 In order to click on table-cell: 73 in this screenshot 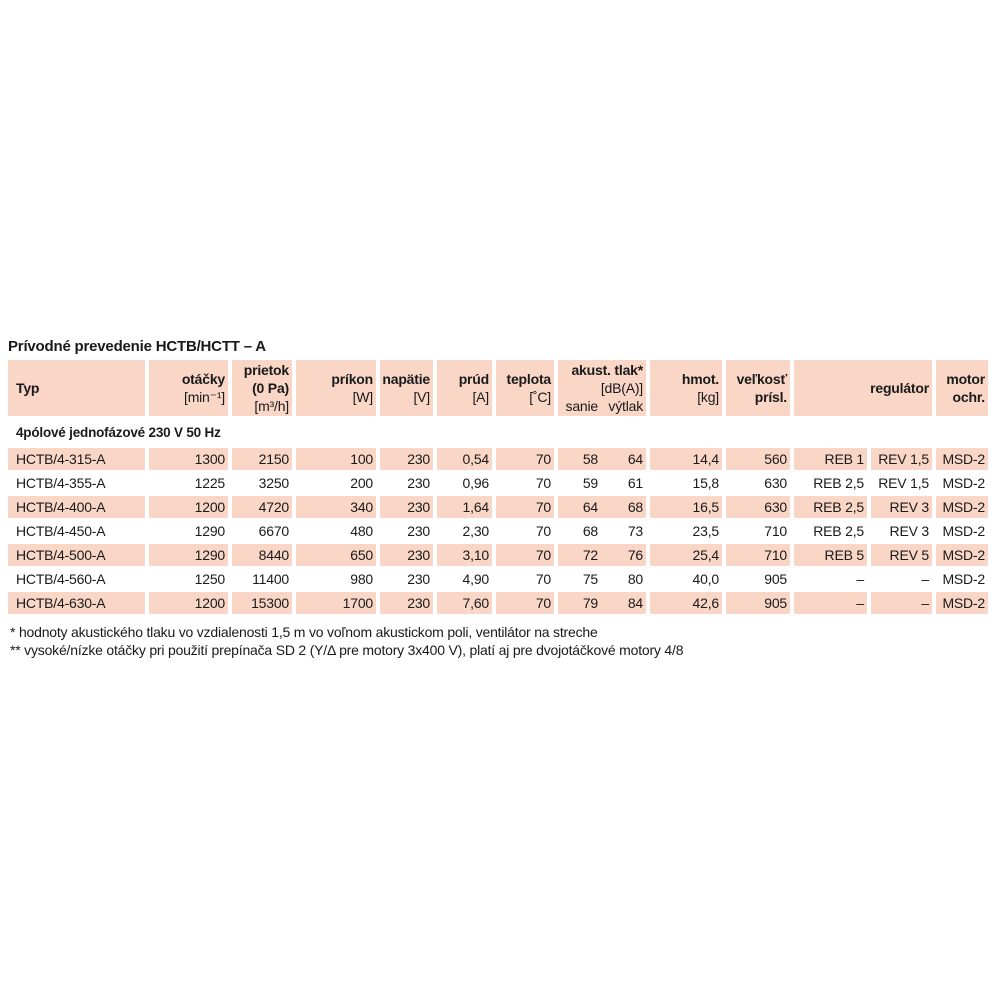, I will do `click(635, 531)`.